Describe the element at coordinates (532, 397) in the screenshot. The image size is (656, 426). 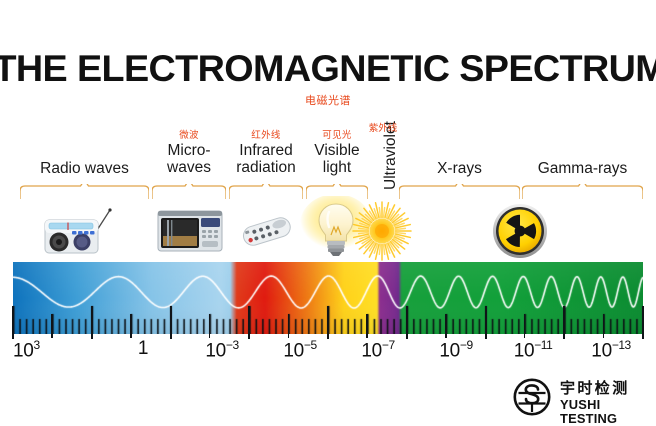
I see `logo-emblem-icon` at that location.